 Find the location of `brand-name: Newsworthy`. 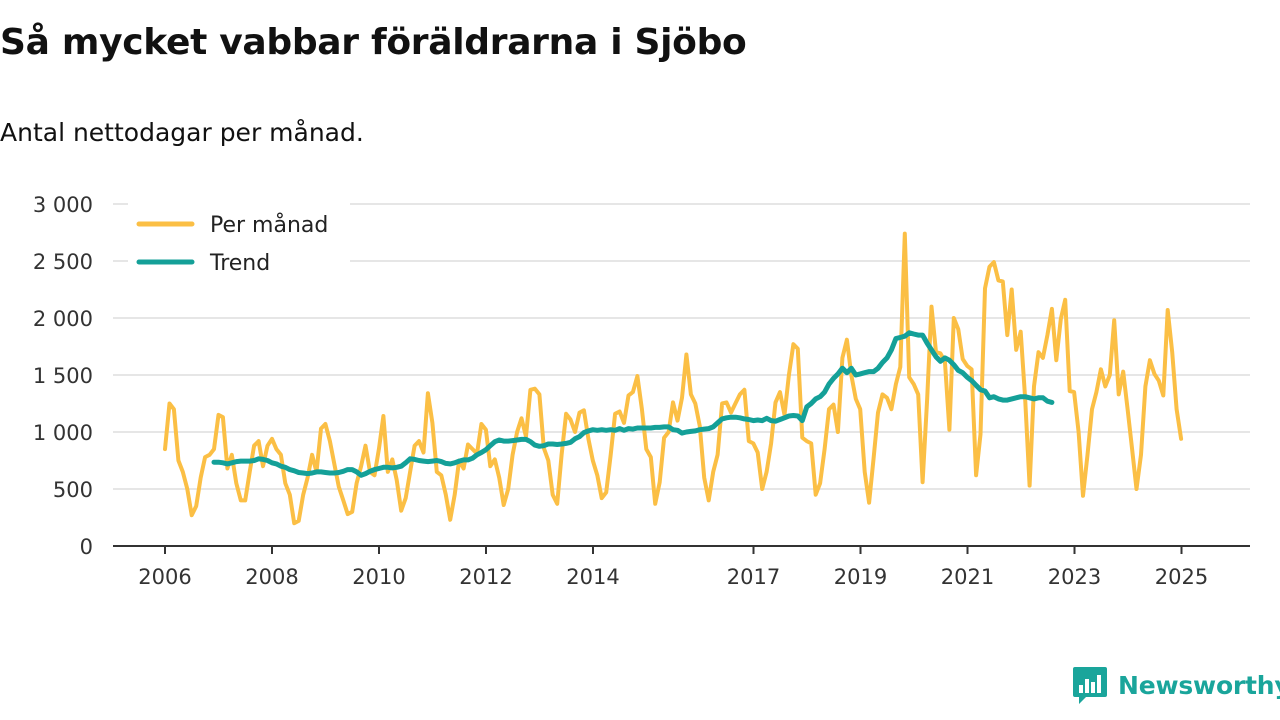

brand-name: Newsworthy is located at coordinates (1199, 685).